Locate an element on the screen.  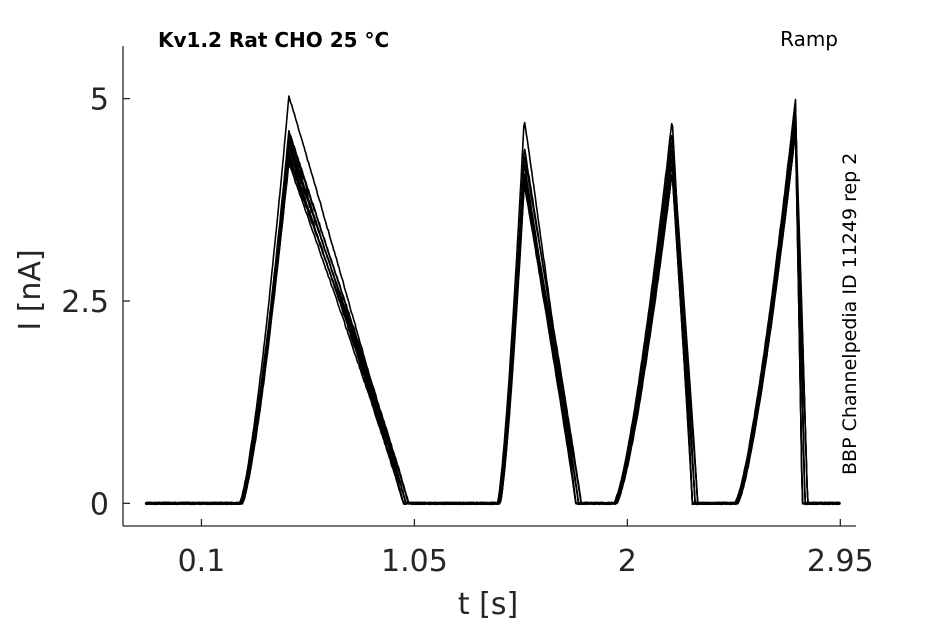
y-ticks: 02.55 is located at coordinates (95, 302).